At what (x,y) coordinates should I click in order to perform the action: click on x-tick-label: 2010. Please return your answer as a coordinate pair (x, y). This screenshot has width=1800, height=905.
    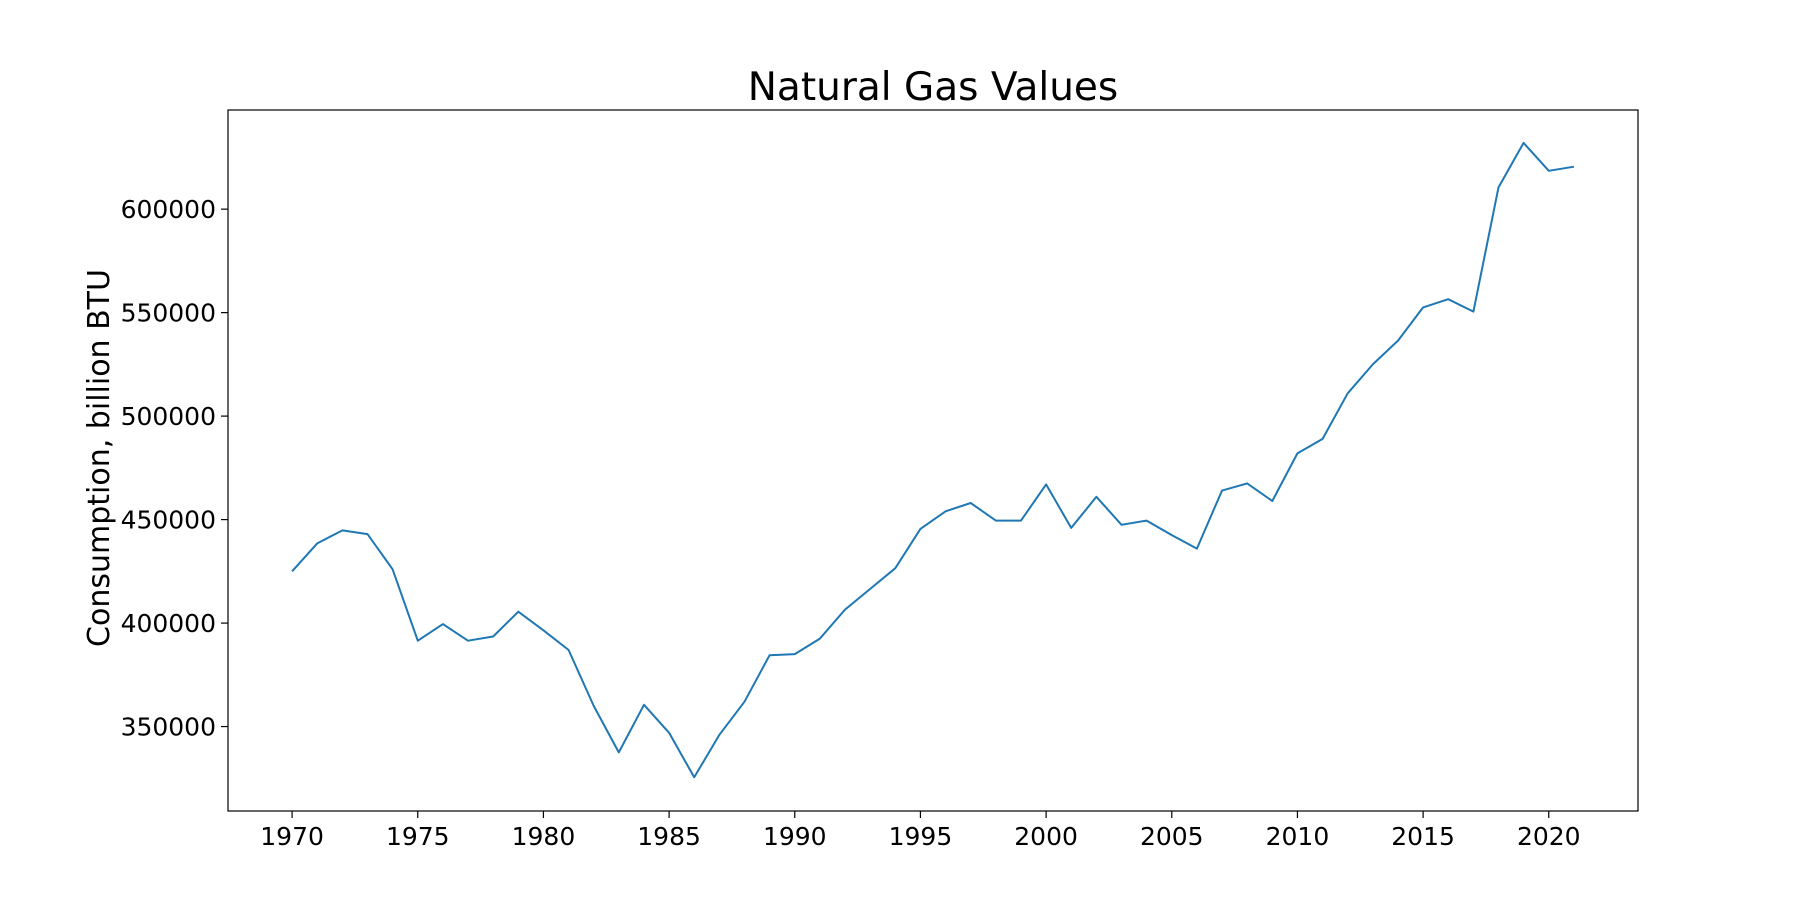
    Looking at the image, I should click on (1298, 836).